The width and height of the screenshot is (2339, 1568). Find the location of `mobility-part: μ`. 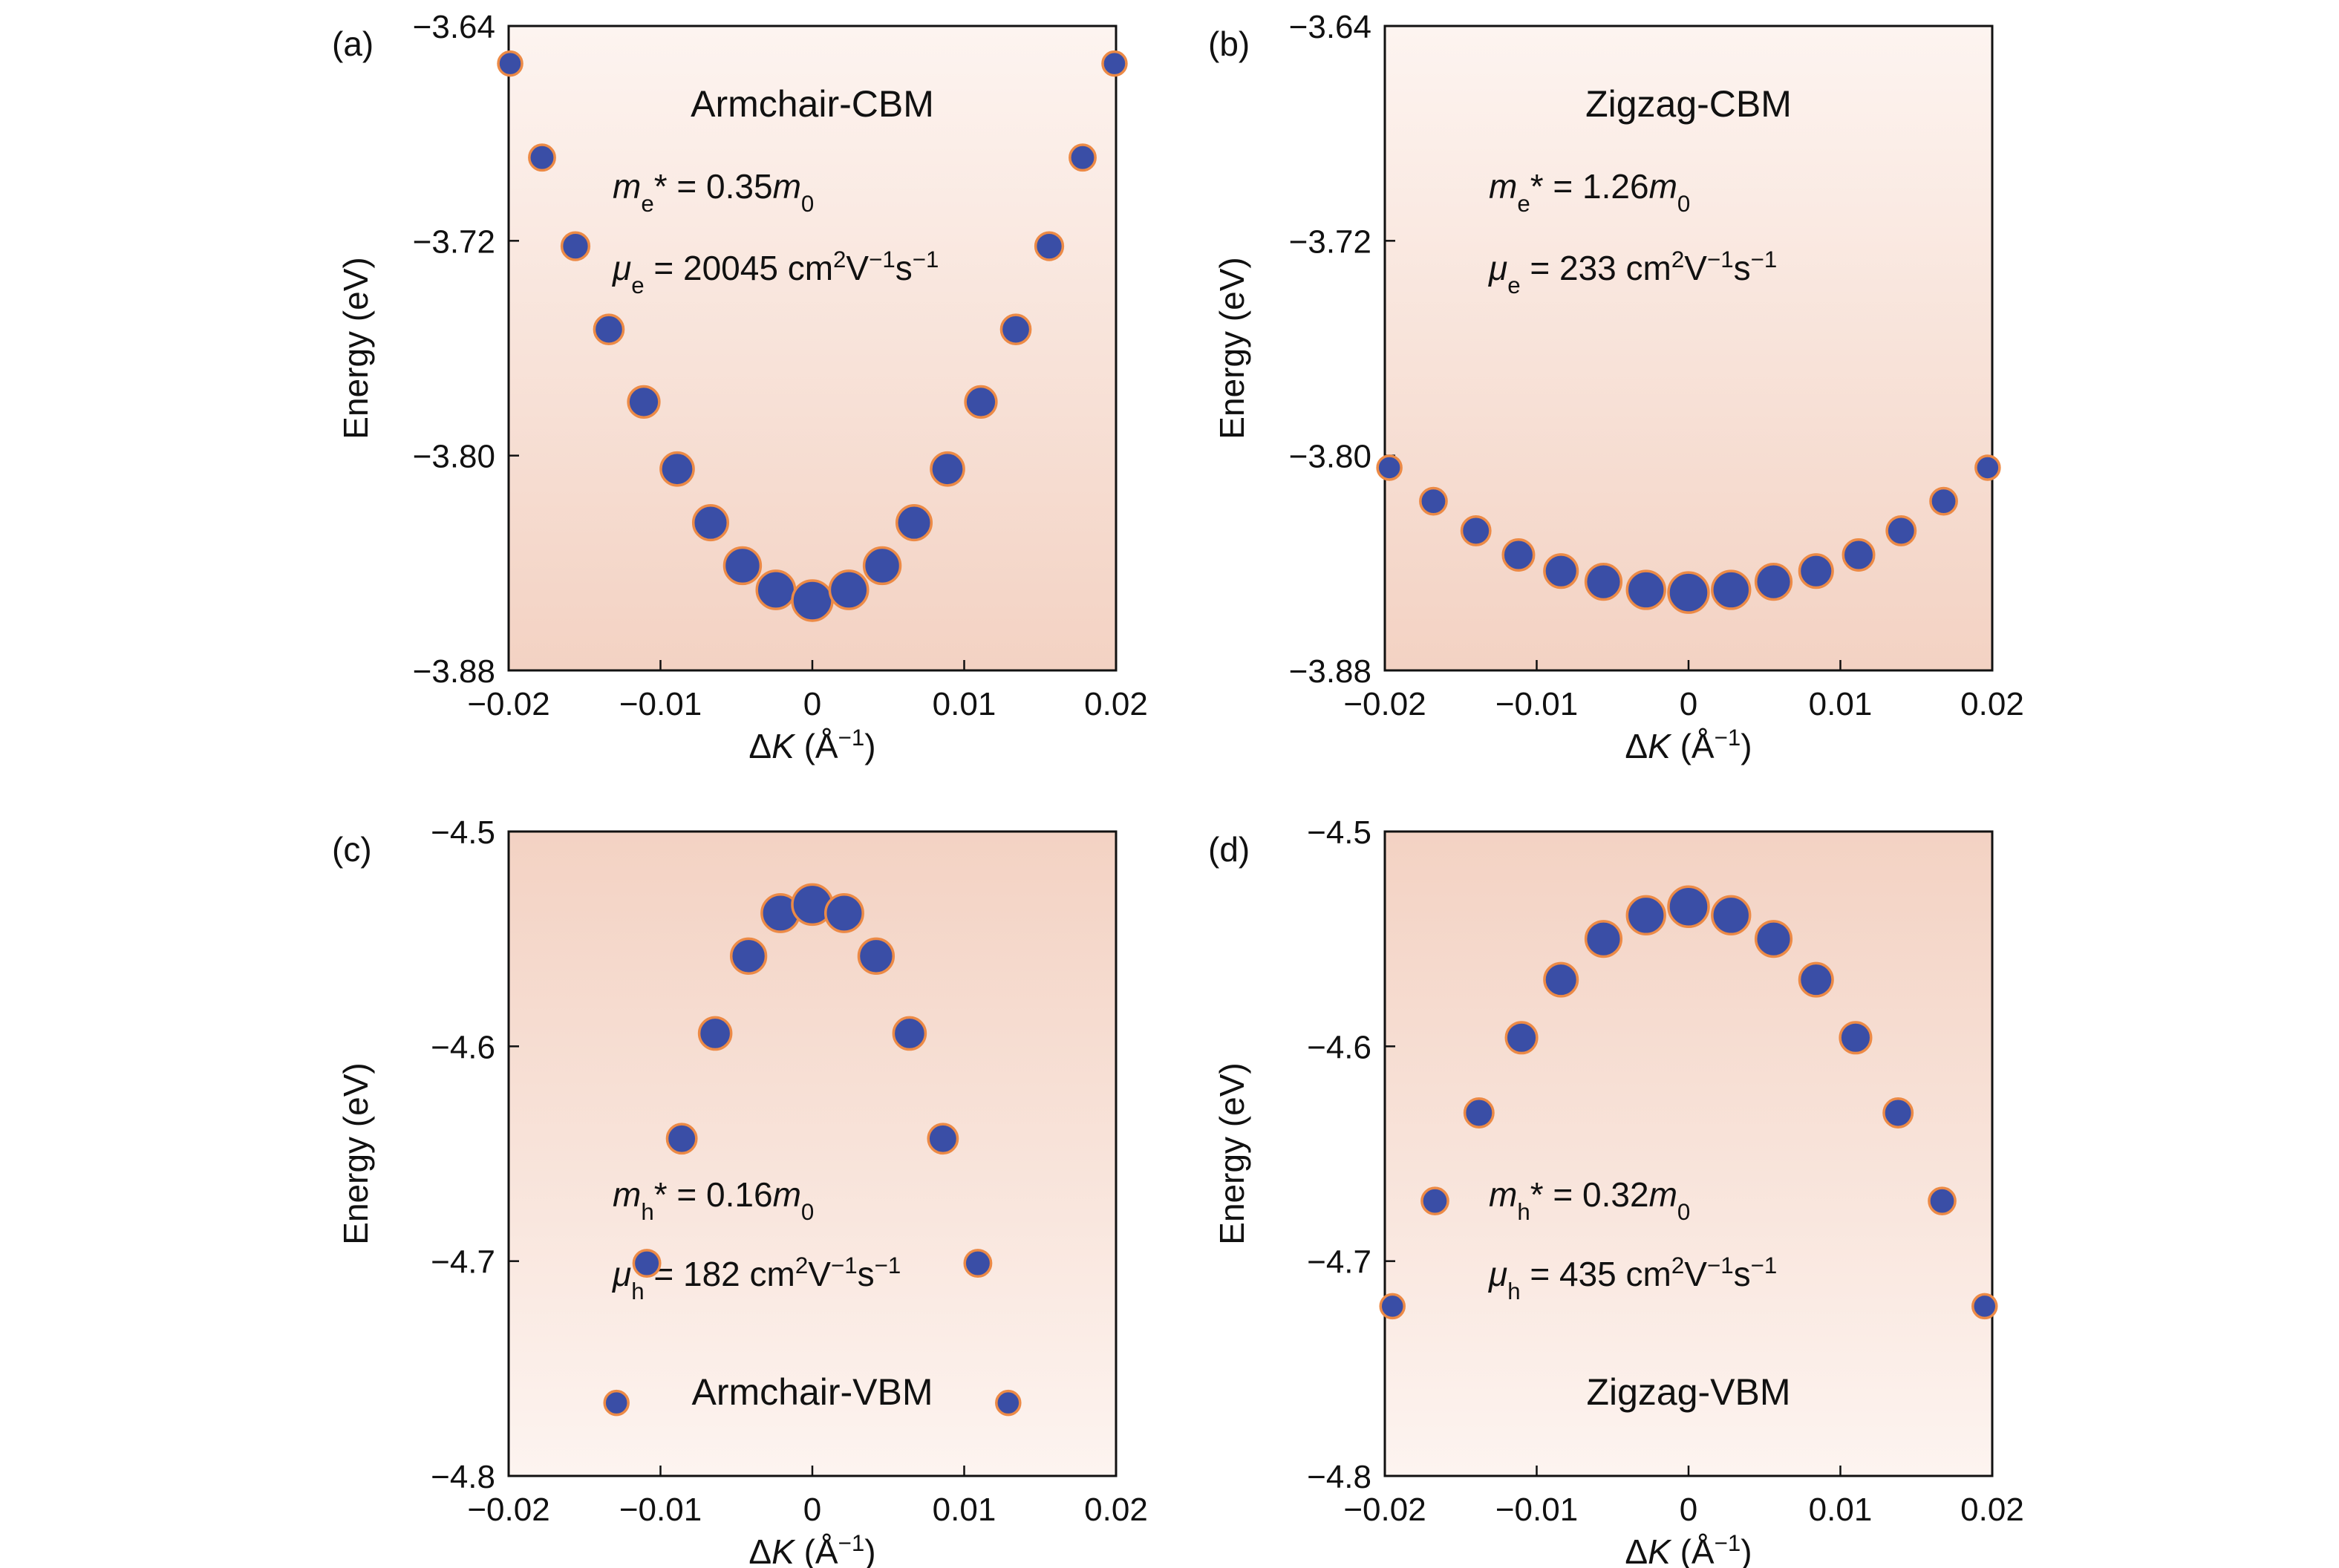

mobility-part: μ is located at coordinates (1497, 1274).